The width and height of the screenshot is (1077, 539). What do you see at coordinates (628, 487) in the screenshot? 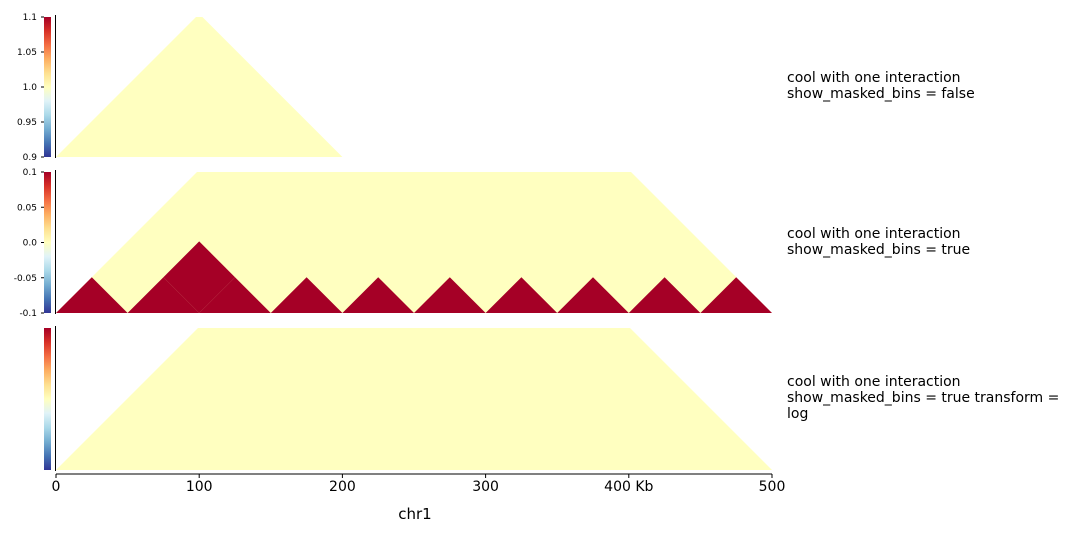
I see `x-tick-label: 400 Kb` at bounding box center [628, 487].